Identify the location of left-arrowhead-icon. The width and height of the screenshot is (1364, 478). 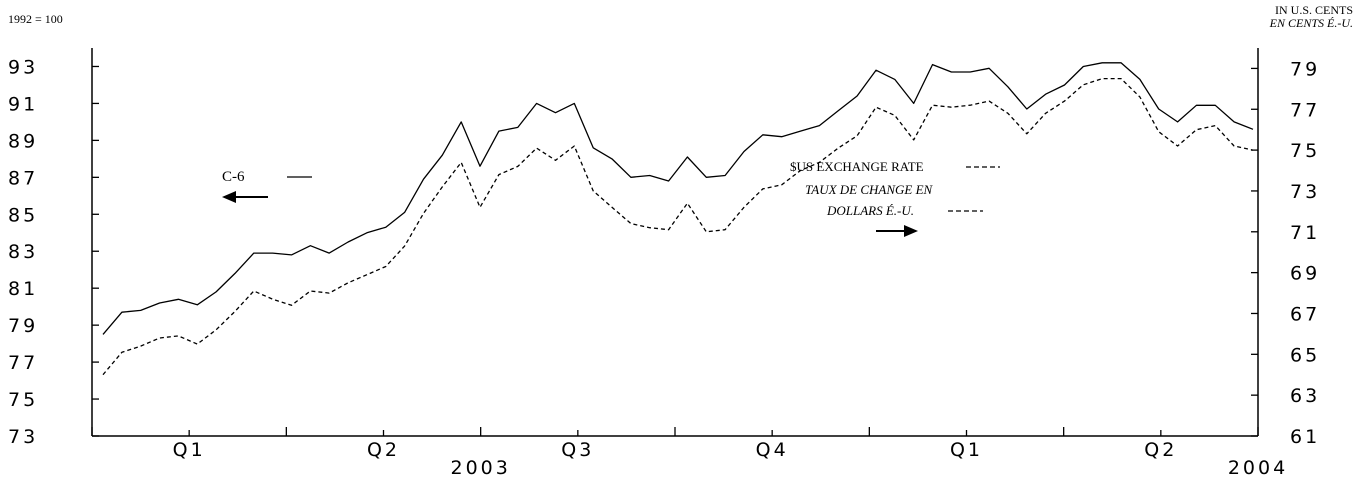
(229, 197).